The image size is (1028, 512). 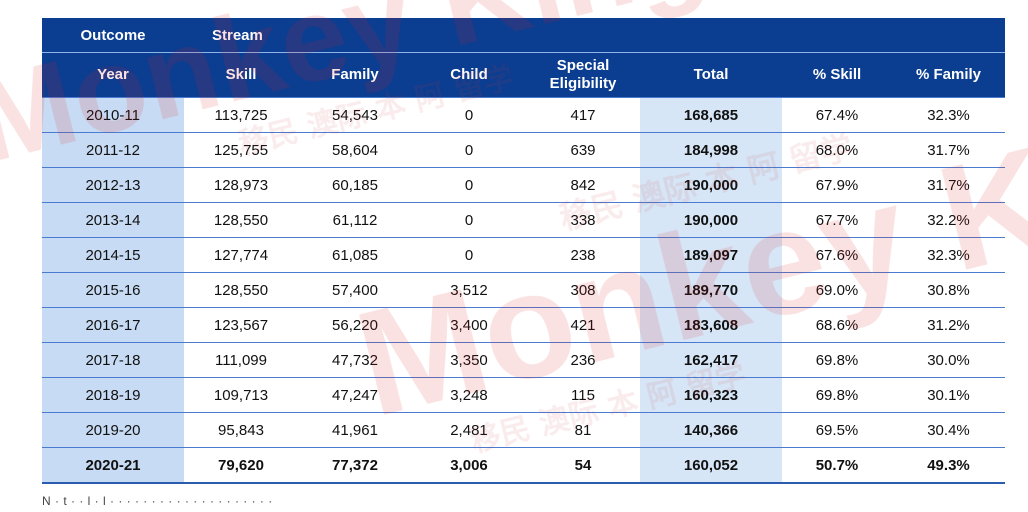 I want to click on header-stream: Stream, so click(x=241, y=35).